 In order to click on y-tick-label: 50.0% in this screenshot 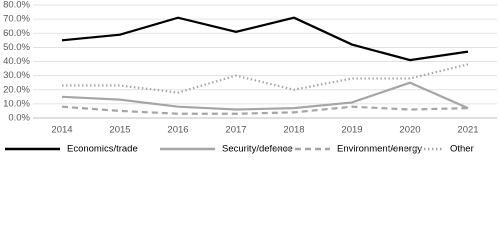, I will do `click(16, 47)`.